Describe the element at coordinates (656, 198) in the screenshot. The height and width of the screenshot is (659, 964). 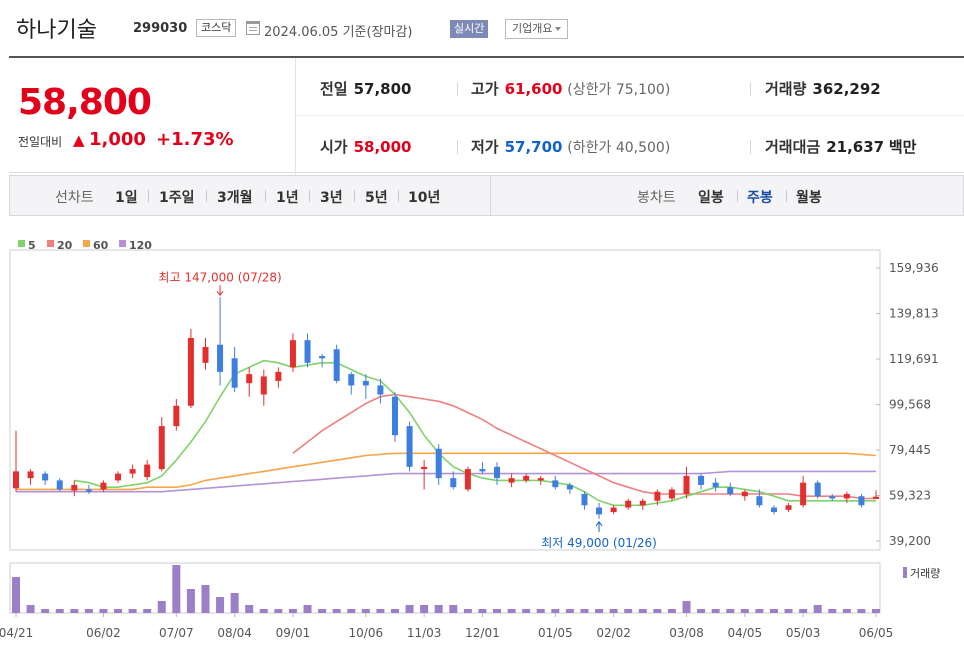
I see `candle-chart-label: 봉차트` at that location.